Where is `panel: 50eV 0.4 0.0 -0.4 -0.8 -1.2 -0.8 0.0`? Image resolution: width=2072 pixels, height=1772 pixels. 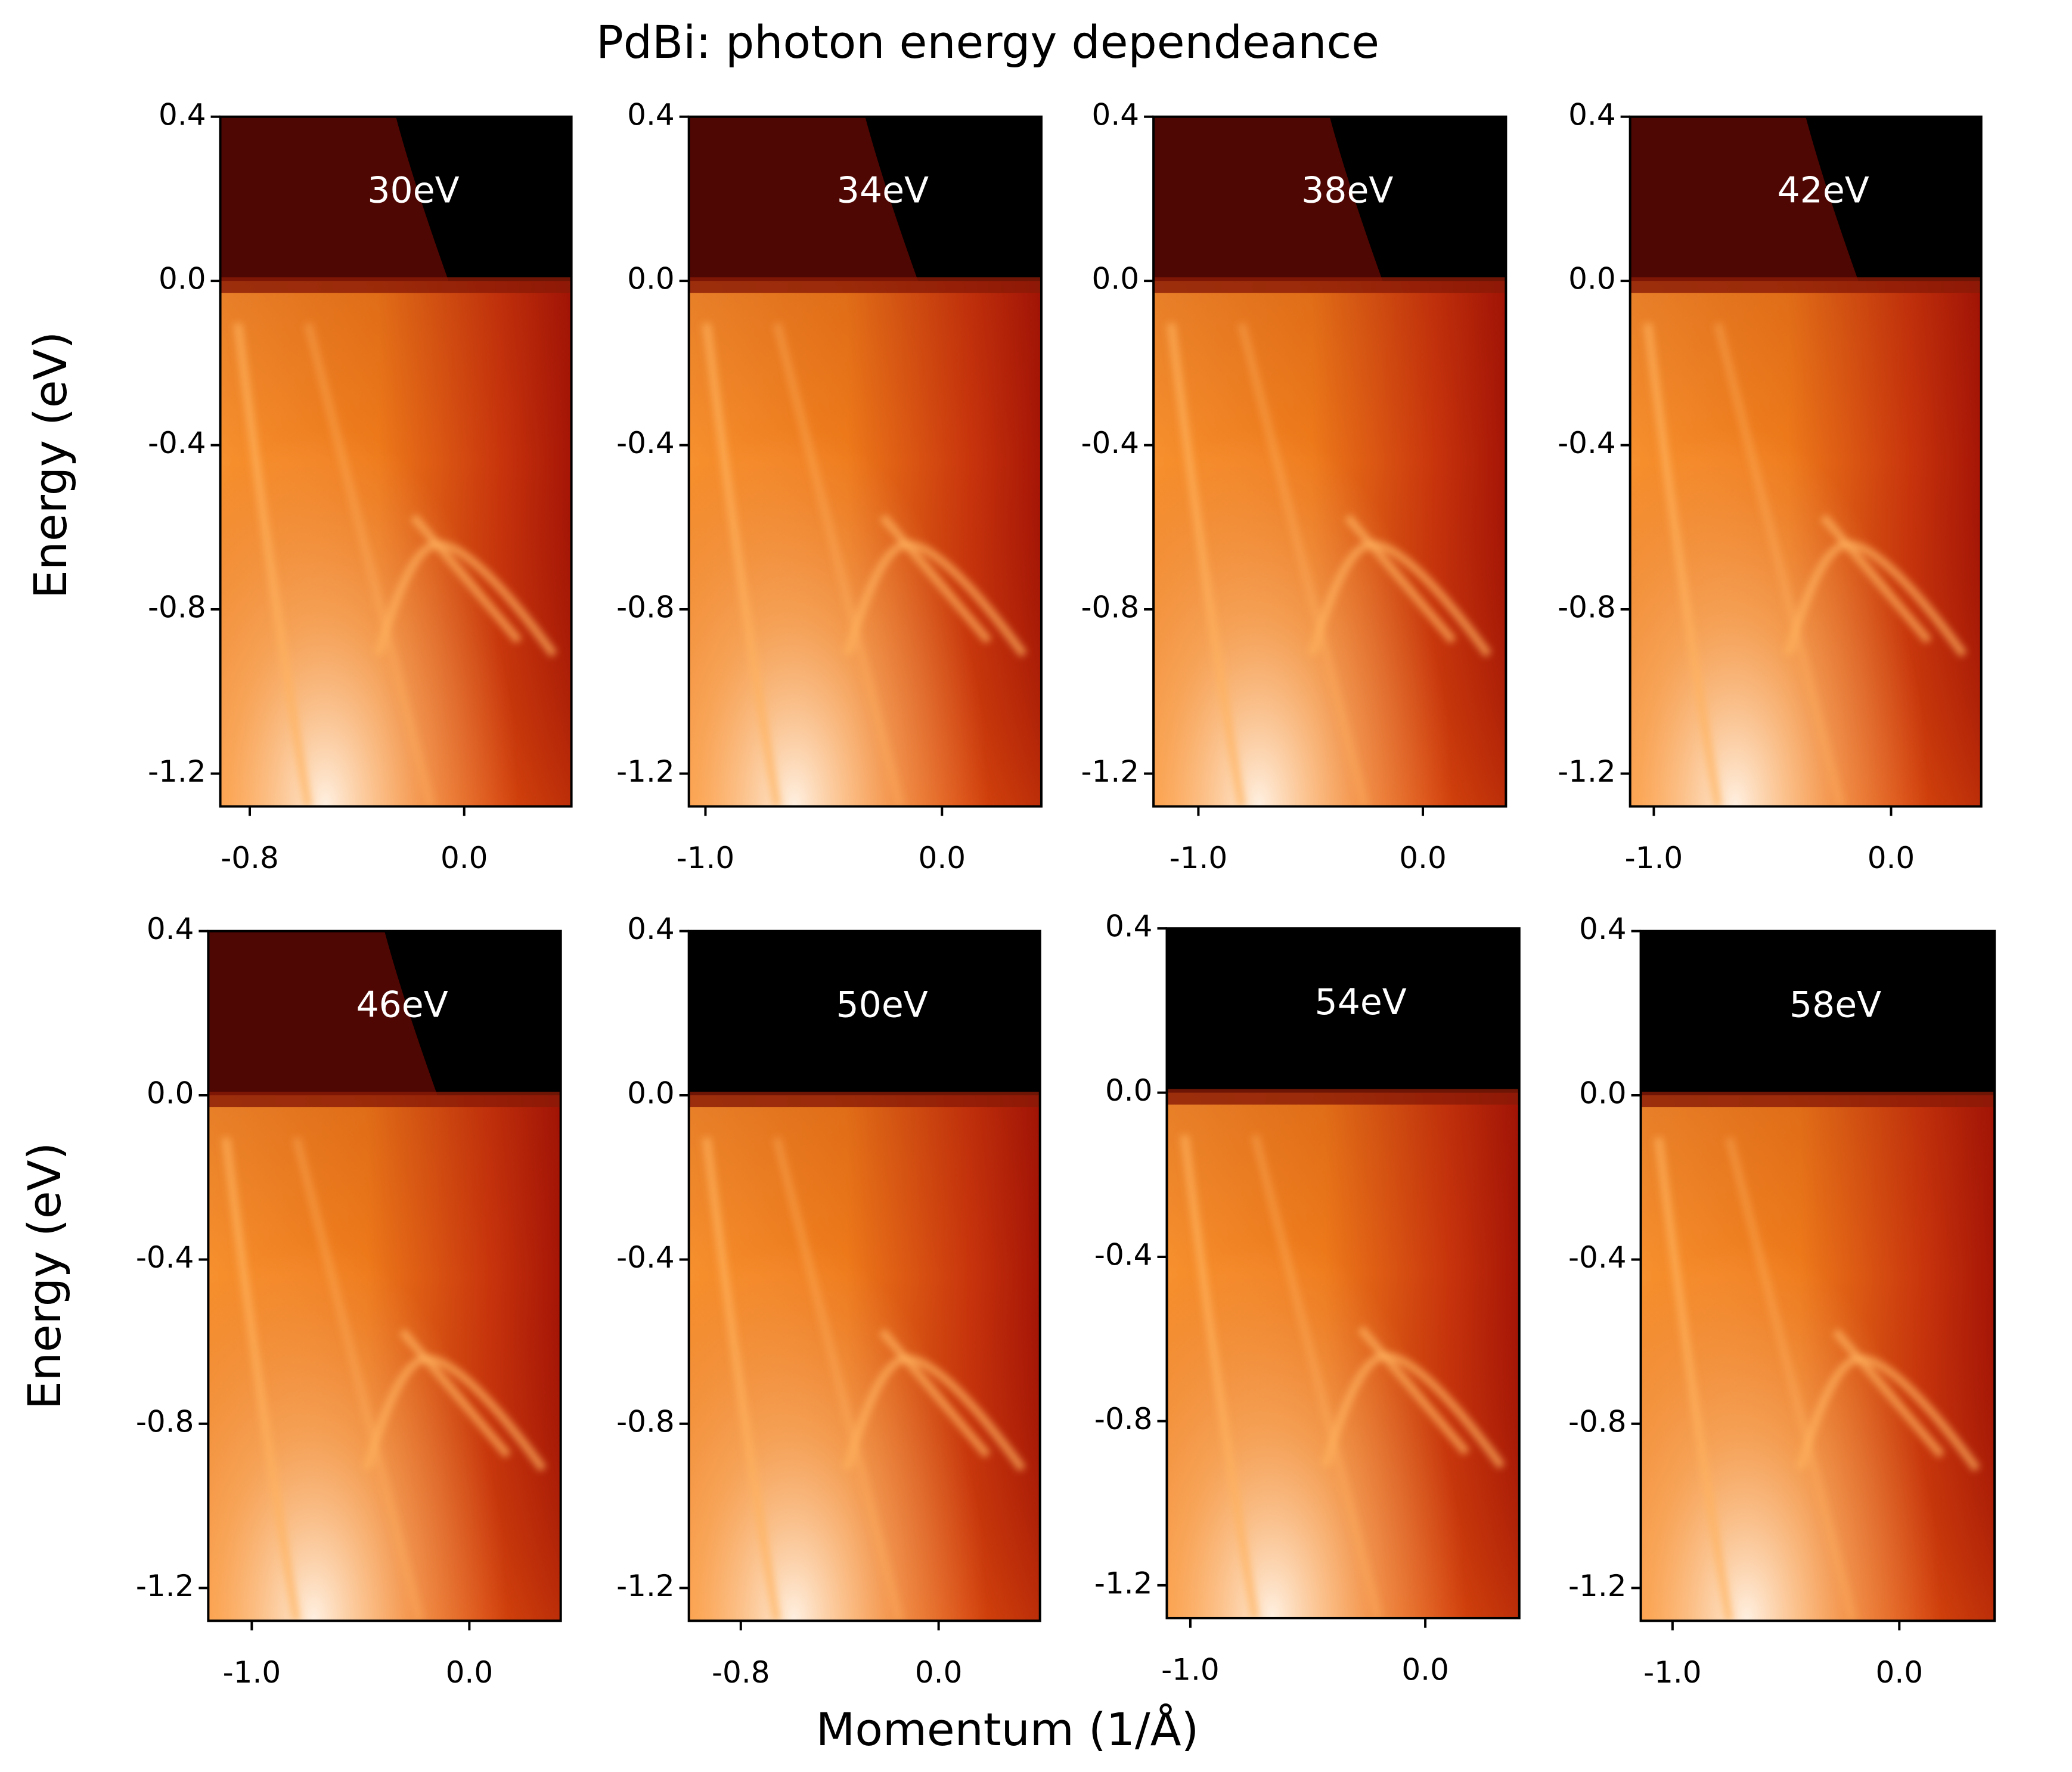
panel: 50eV 0.4 0.0 -0.4 -0.8 -1.2 -0.8 0.0 is located at coordinates (829, 1301).